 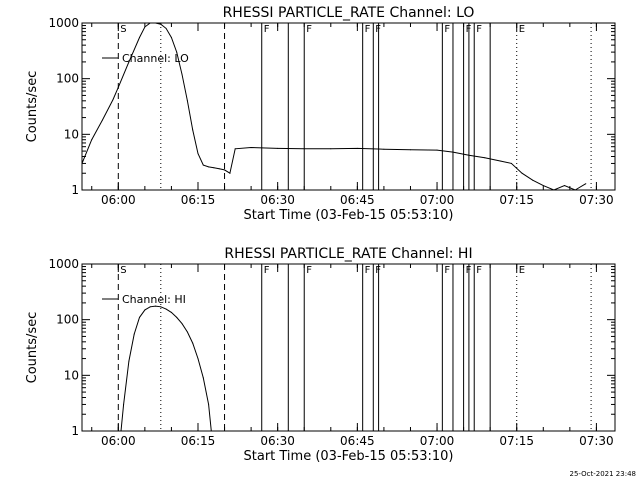 What do you see at coordinates (348, 254) in the screenshot?
I see `chart-title: RHESSI PARTICLE_RATE Channel: HI` at bounding box center [348, 254].